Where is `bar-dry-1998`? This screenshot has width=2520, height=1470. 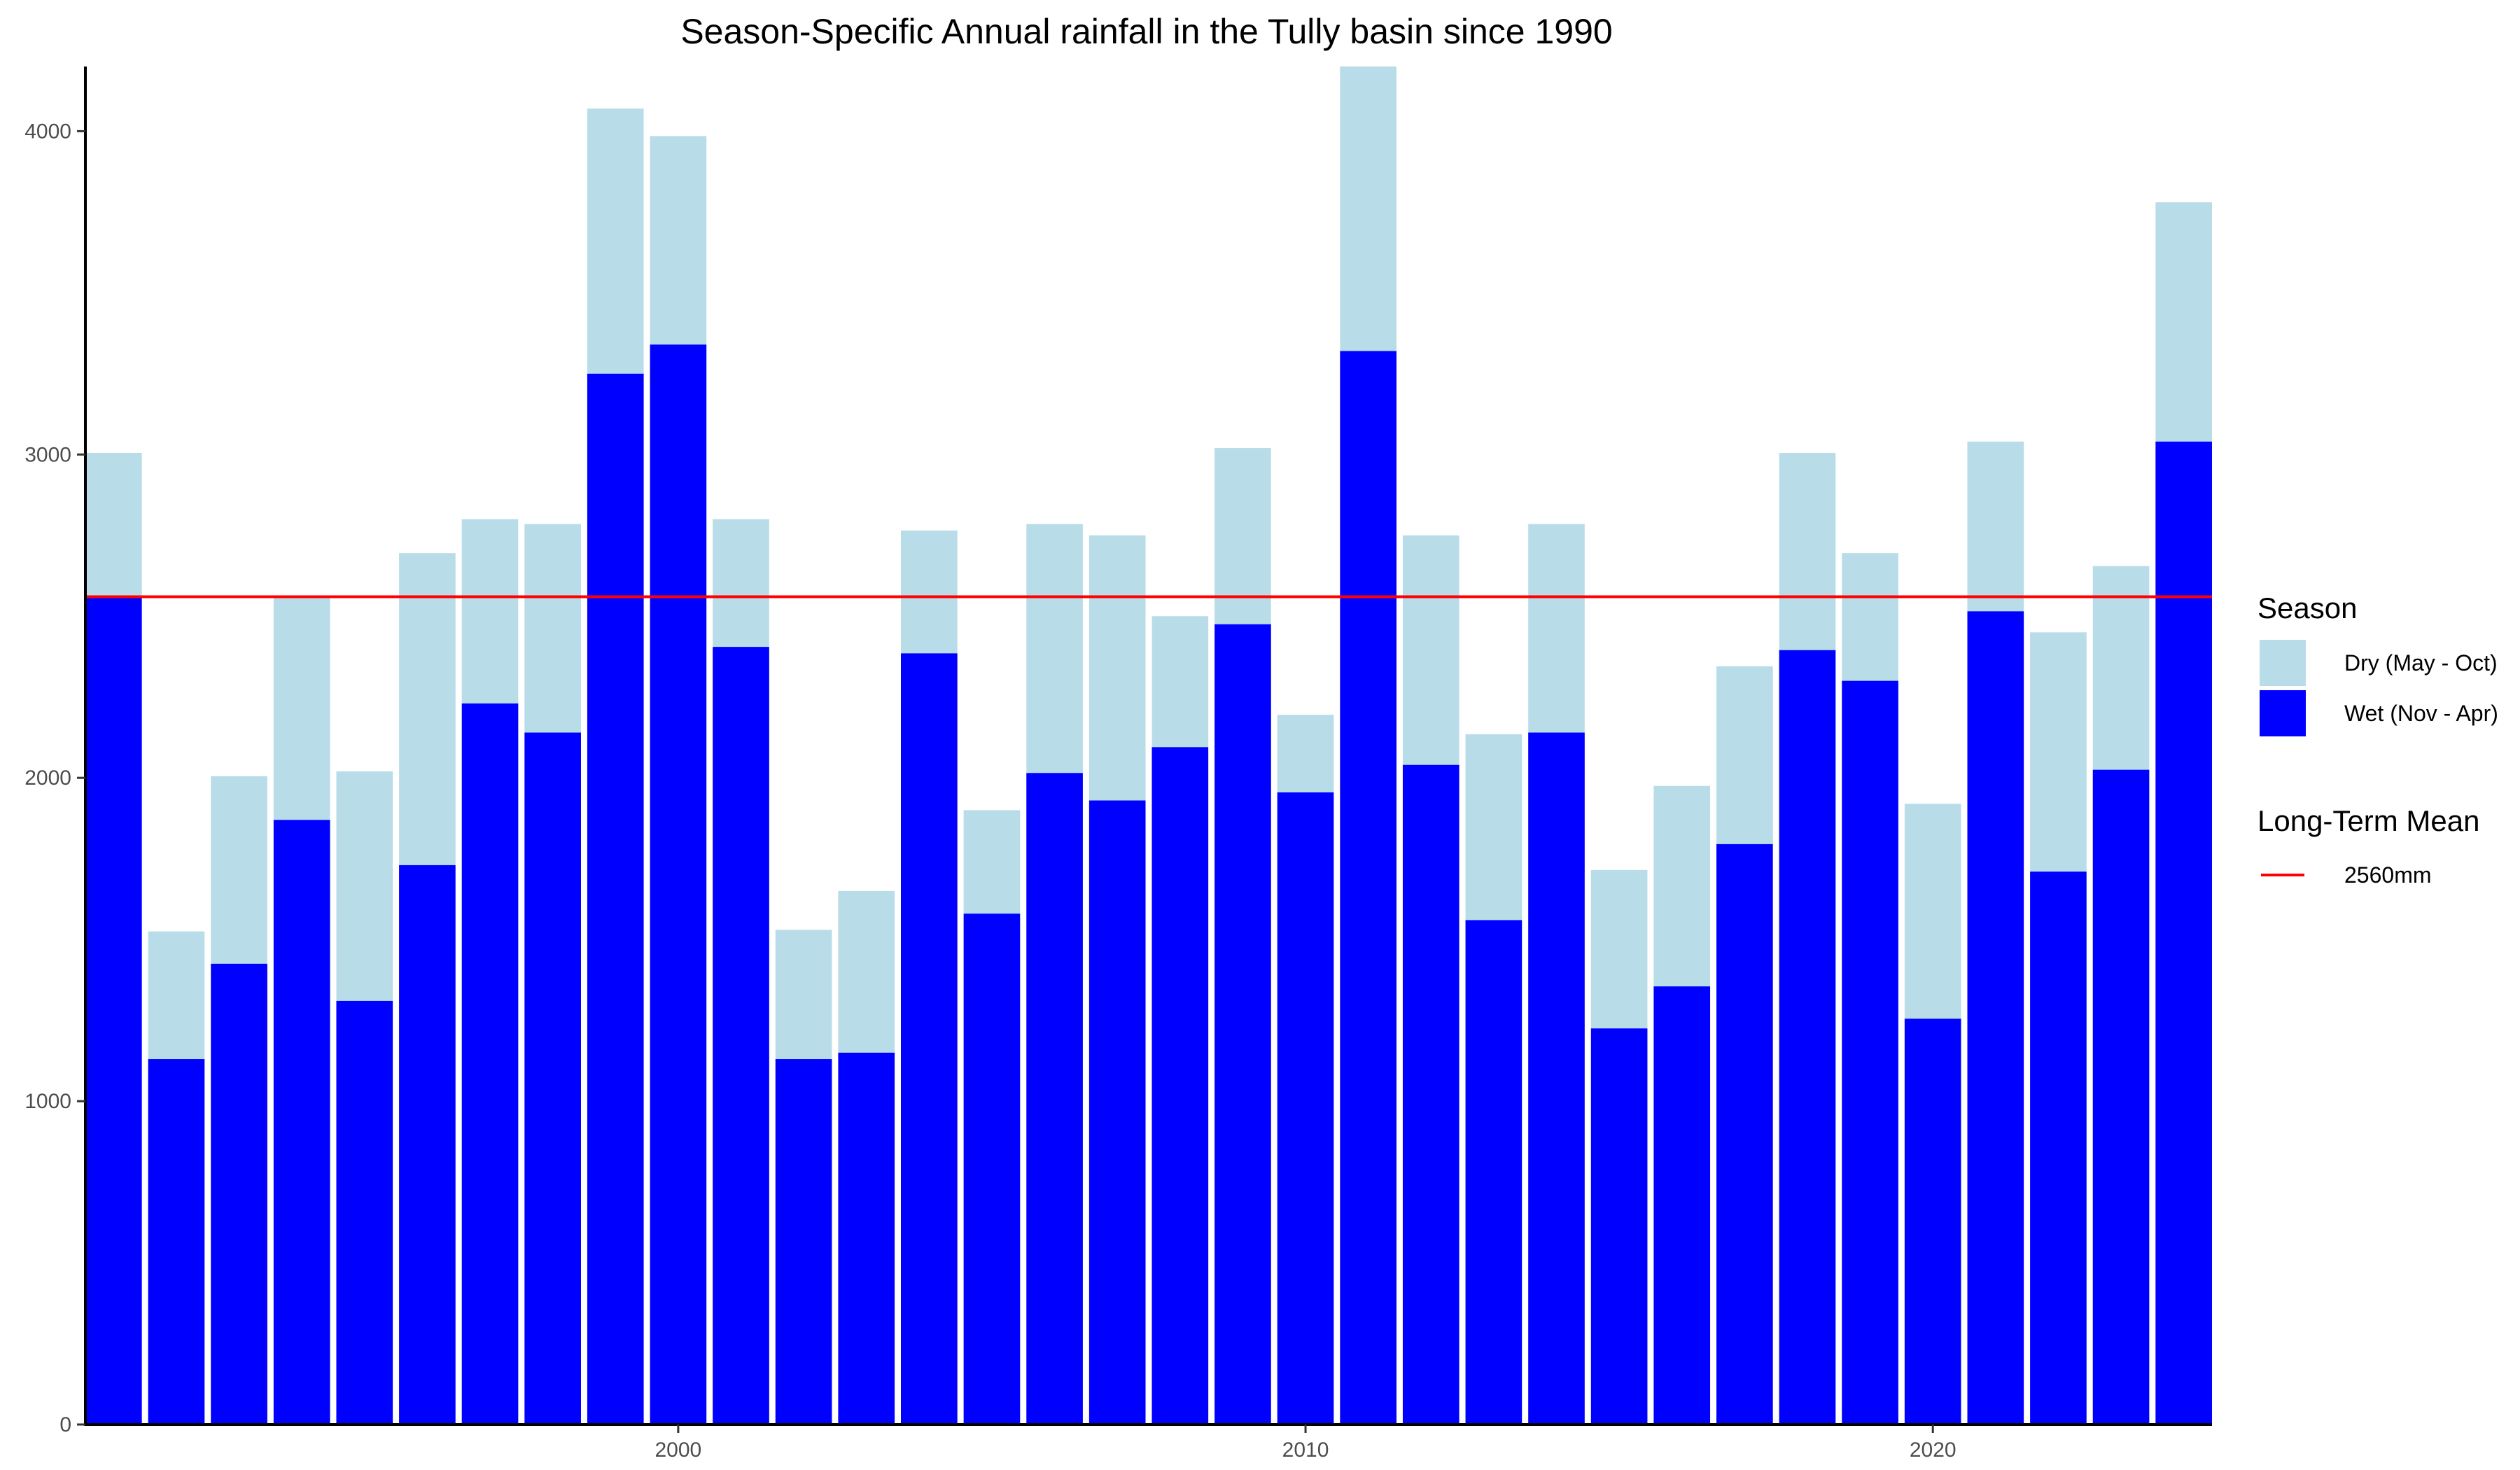 bar-dry-1998 is located at coordinates (552, 628).